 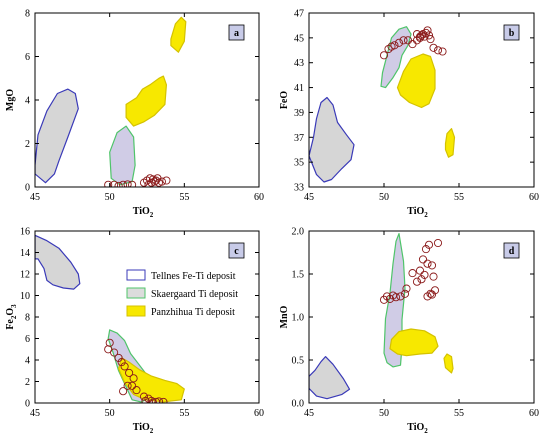 I want to click on y-axis-label: FeO, so click(x=284, y=100).